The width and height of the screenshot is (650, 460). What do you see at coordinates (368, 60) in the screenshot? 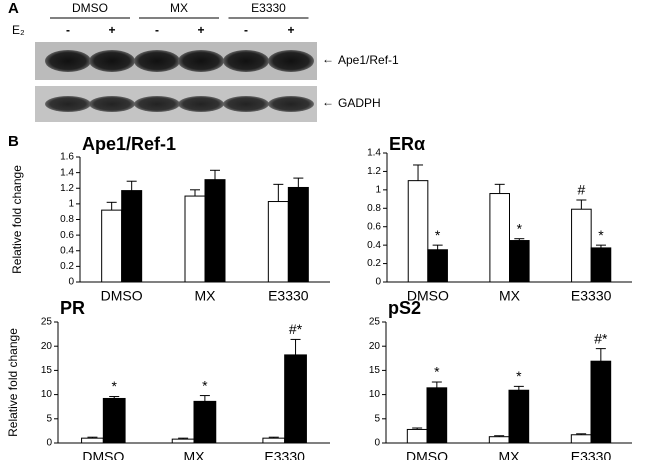
I see `band-label: Ape1/Ref-1` at bounding box center [368, 60].